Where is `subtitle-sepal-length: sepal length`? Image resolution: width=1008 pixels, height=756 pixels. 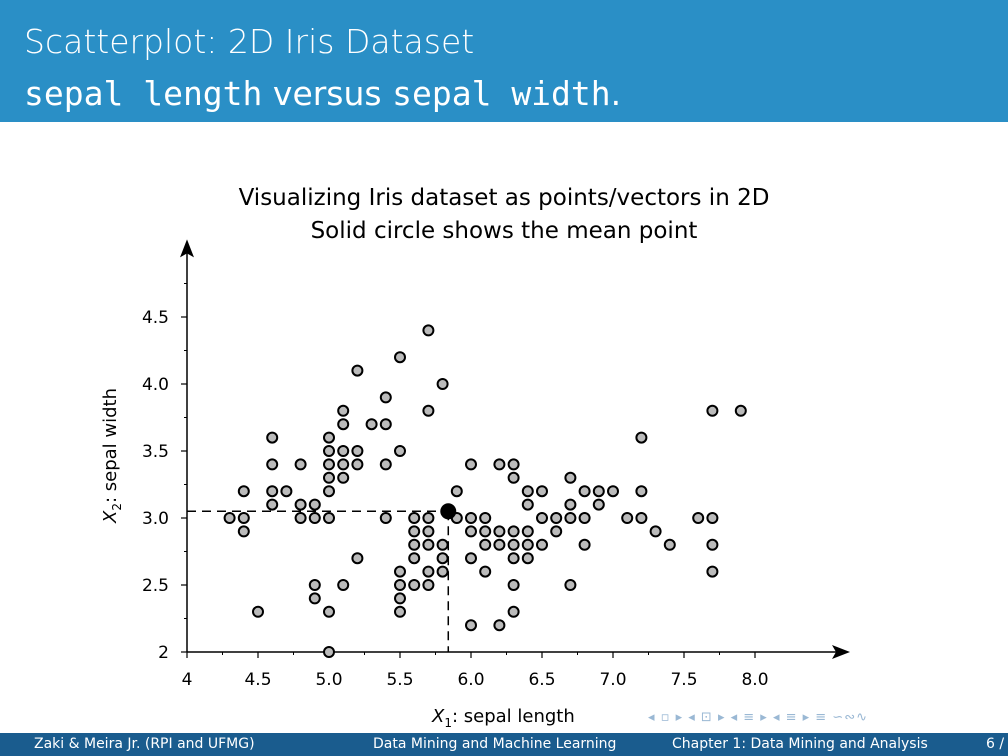
subtitle-sepal-length: sepal length is located at coordinates (143, 93).